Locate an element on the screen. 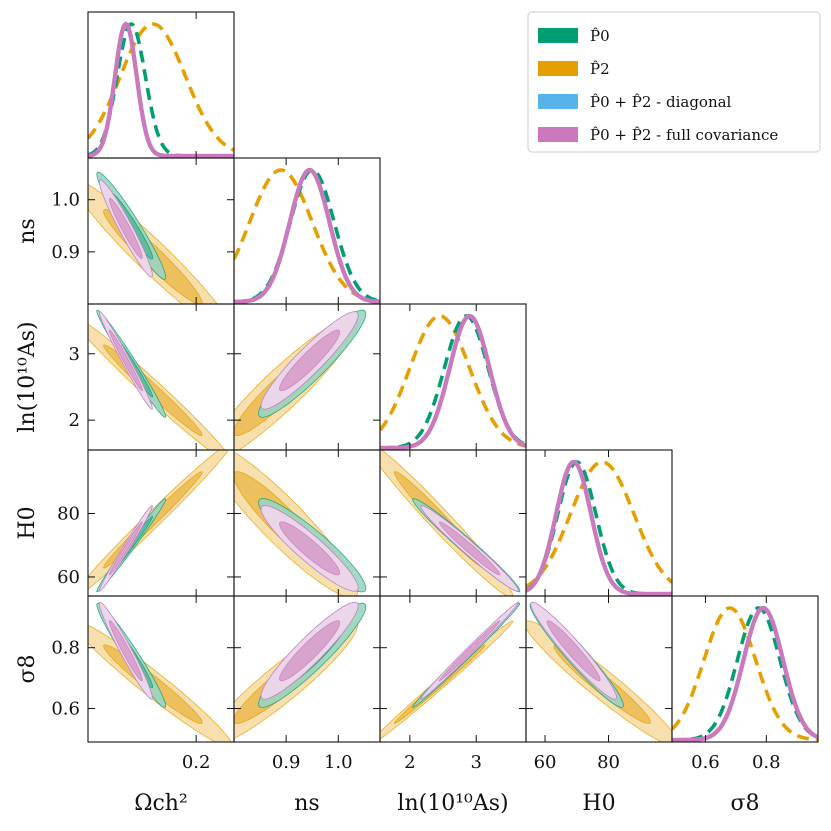 This screenshot has width=831, height=831. y-axis-label-lnAs: ln(10¹⁰As) is located at coordinates (27, 376).